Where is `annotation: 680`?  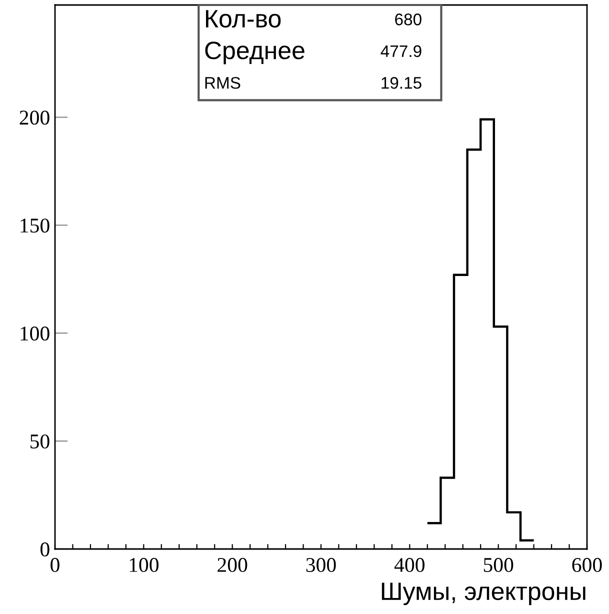
annotation: 680 is located at coordinates (408, 20).